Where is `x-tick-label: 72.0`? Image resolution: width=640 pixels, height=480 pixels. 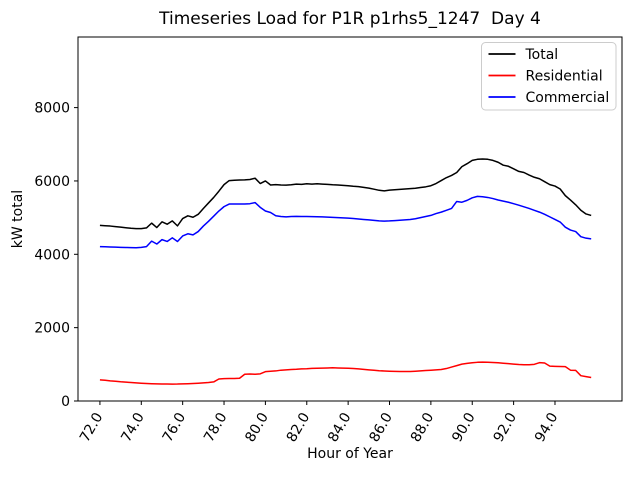 x-tick-label: 72.0 is located at coordinates (91, 427).